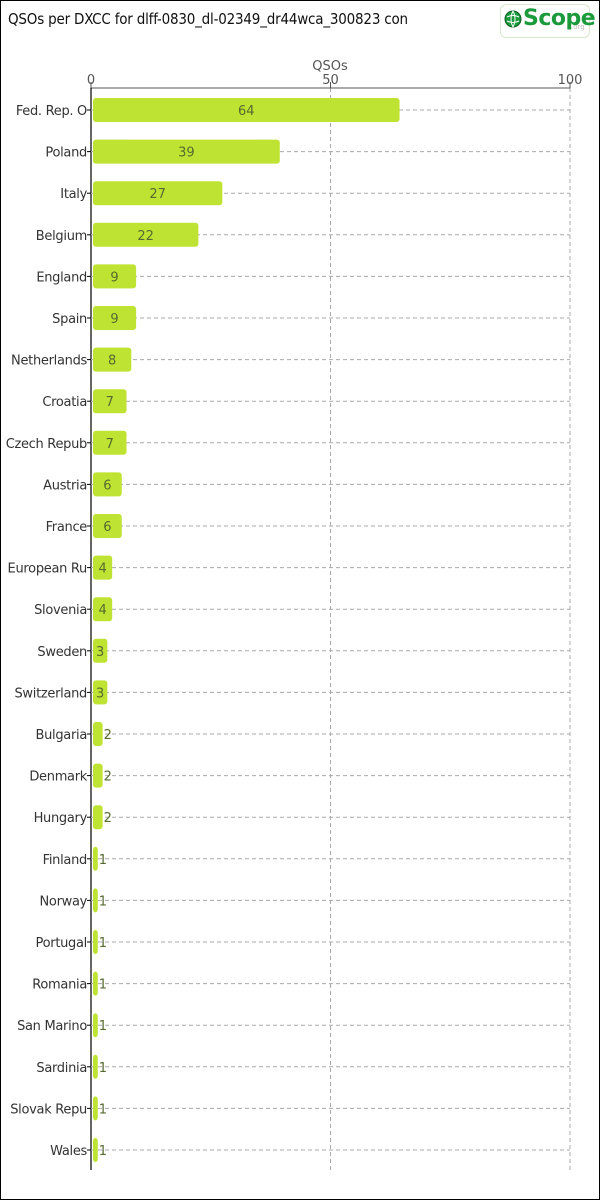  What do you see at coordinates (330, 66) in the screenshot?
I see `x-axis-title: QSOs` at bounding box center [330, 66].